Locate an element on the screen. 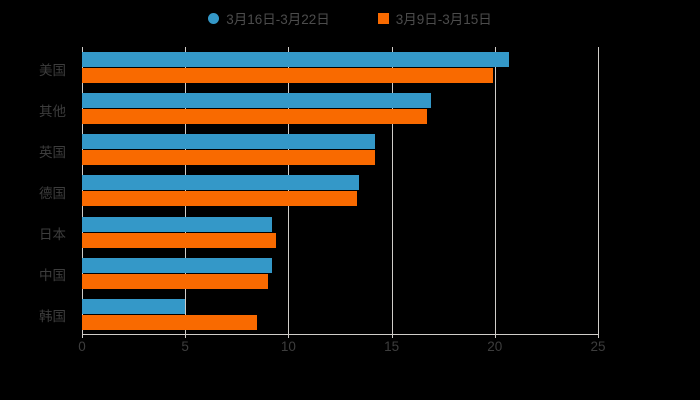  x-axis-tick-label-3: 15 is located at coordinates (392, 346).